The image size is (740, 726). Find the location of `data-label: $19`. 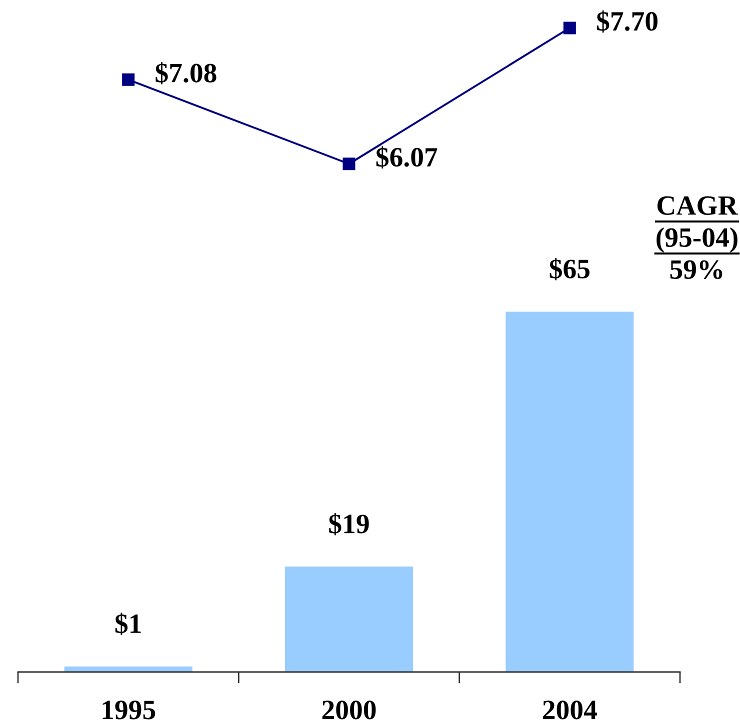

data-label: $19 is located at coordinates (349, 524).